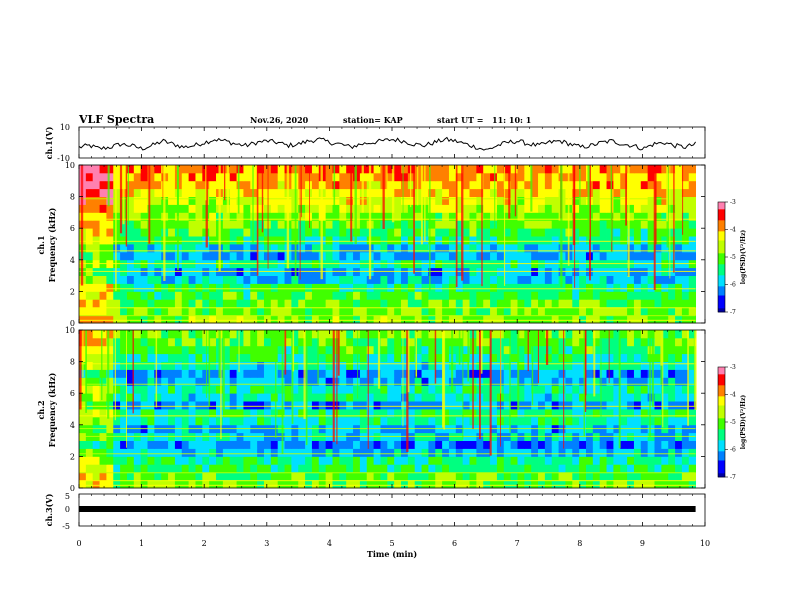 Image resolution: width=792 pixels, height=612 pixels. I want to click on spec-ytick-label: 8, so click(72, 197).